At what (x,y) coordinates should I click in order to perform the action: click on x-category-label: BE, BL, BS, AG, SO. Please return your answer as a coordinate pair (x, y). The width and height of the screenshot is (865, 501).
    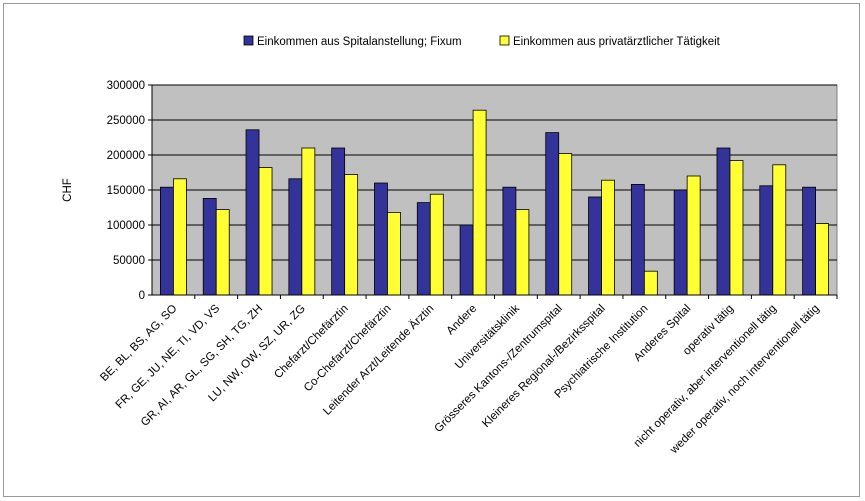
    Looking at the image, I should click on (138, 343).